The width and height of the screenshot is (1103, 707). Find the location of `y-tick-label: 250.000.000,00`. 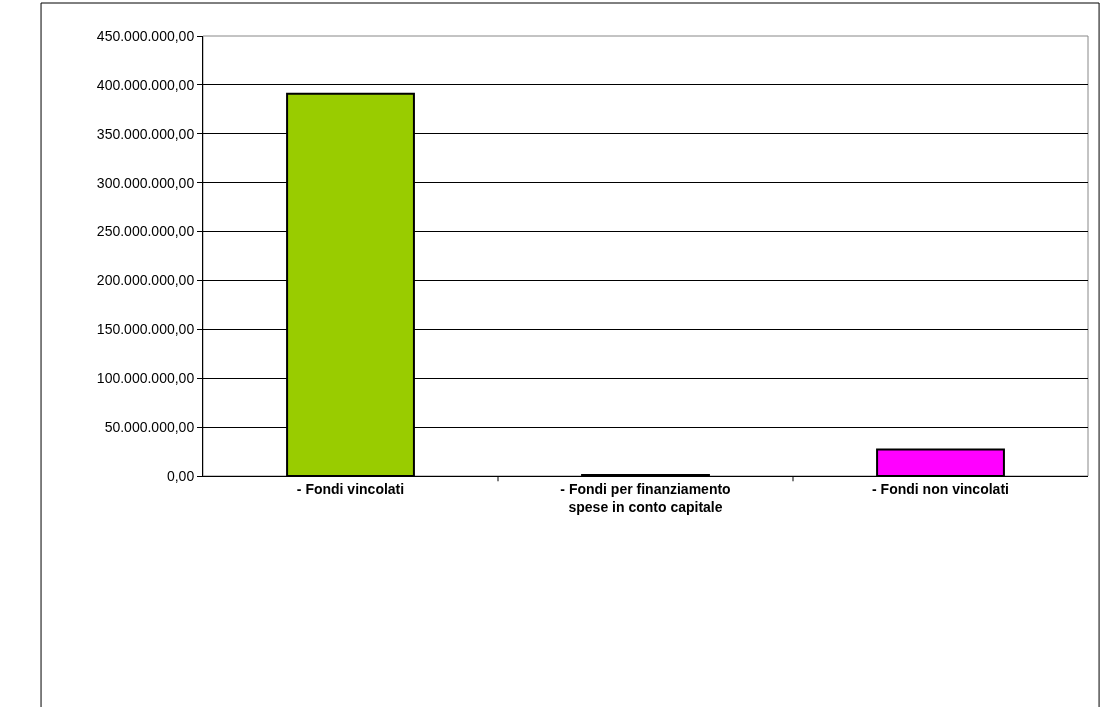

y-tick-label: 250.000.000,00 is located at coordinates (145, 231).